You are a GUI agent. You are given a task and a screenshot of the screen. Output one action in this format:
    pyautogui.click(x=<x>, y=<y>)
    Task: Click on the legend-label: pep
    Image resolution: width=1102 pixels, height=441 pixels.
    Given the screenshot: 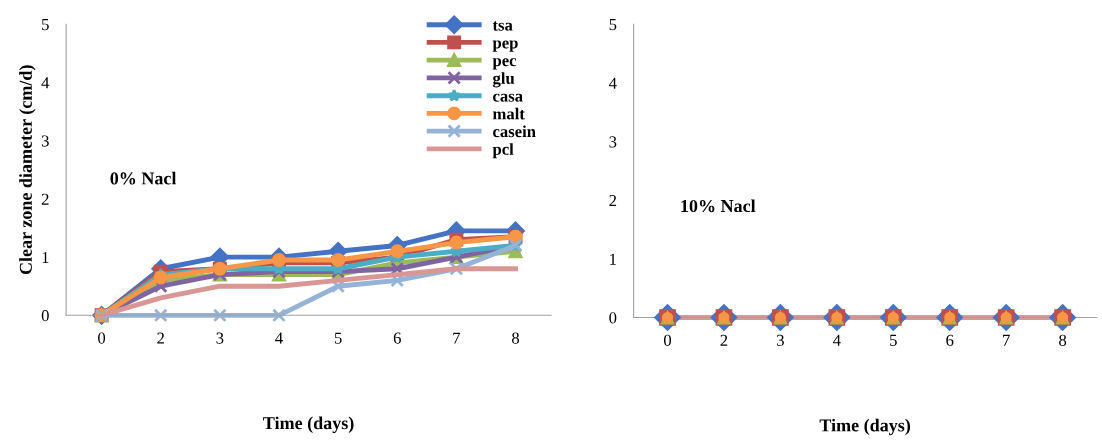 What is the action you would take?
    pyautogui.click(x=505, y=46)
    